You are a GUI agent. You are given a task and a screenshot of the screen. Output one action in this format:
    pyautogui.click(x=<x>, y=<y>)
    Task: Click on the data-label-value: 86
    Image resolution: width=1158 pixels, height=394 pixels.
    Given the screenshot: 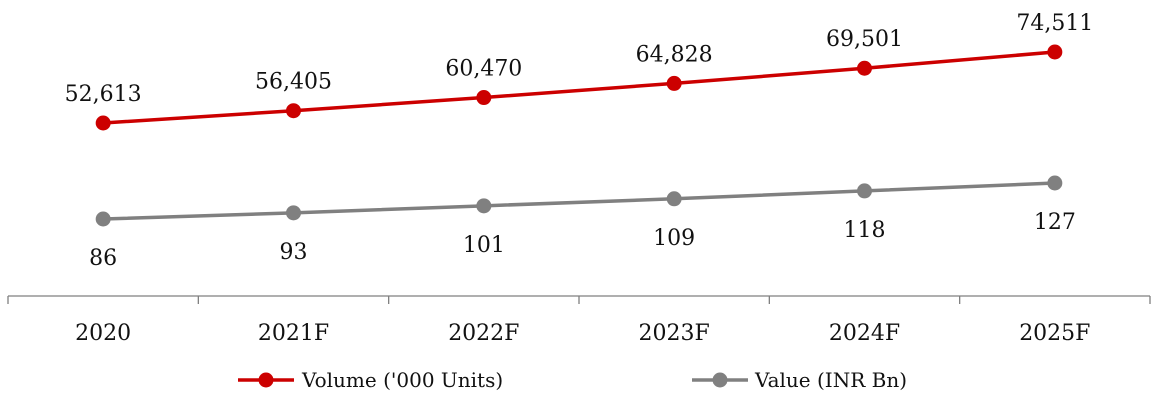 What is the action you would take?
    pyautogui.click(x=103, y=258)
    